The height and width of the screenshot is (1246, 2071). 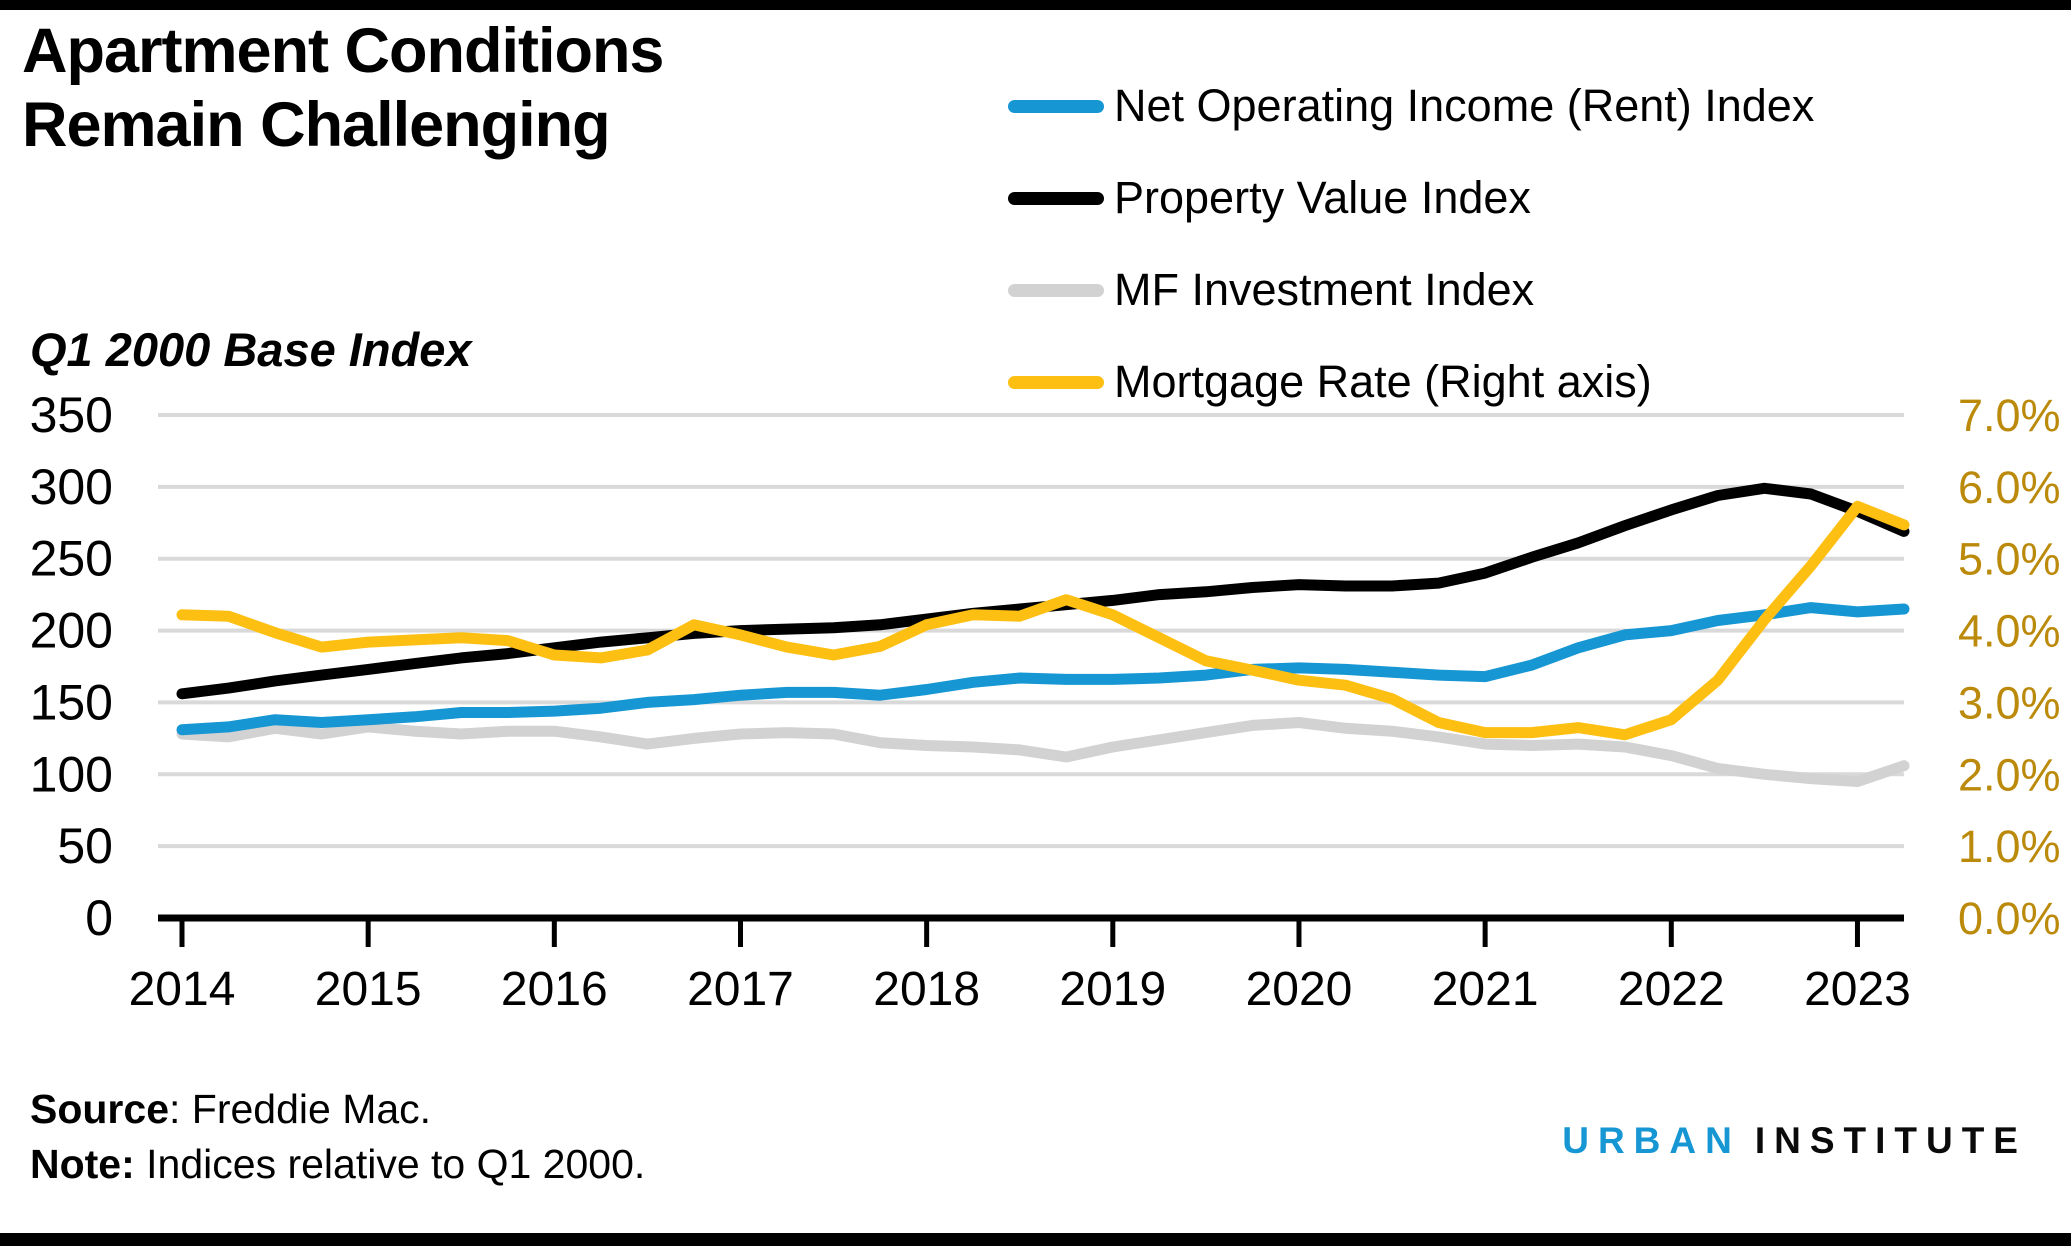 What do you see at coordinates (71, 631) in the screenshot?
I see `left-axis-tick-label: 200` at bounding box center [71, 631].